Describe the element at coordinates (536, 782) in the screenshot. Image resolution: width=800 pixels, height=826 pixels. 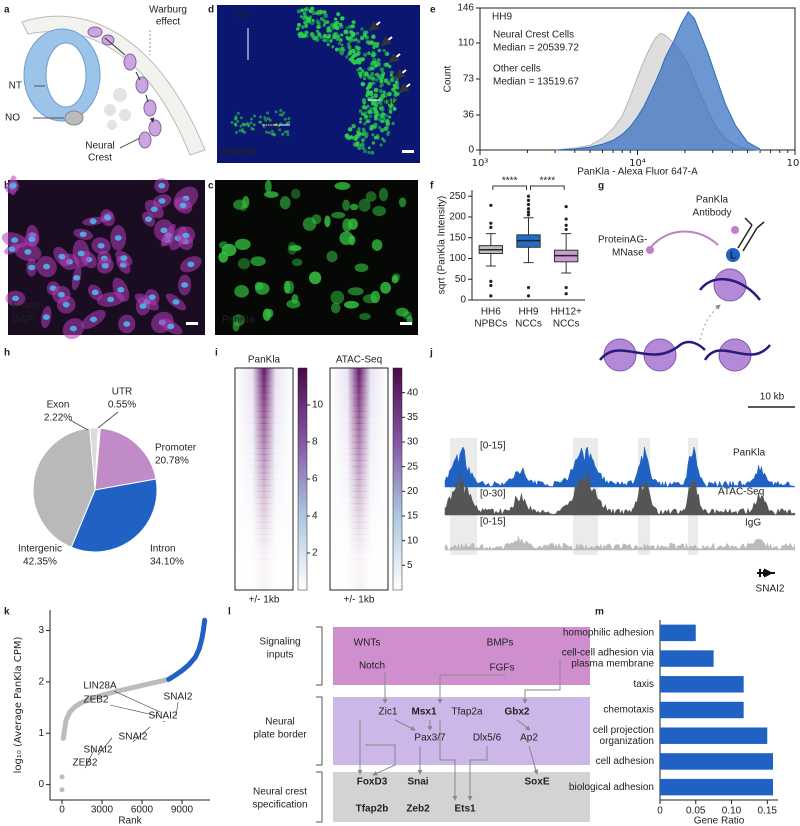
I see `node-label: SoxE` at that location.